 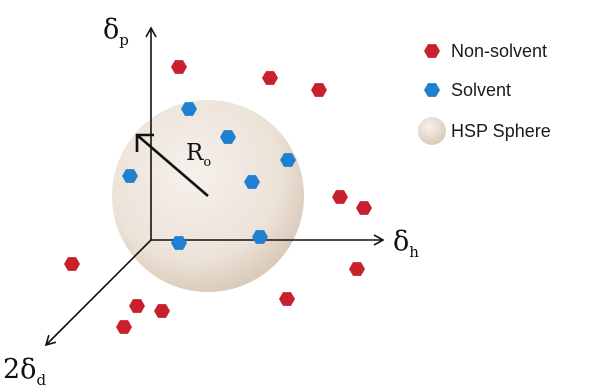 I want to click on delta-d-axis, so click(x=98, y=293).